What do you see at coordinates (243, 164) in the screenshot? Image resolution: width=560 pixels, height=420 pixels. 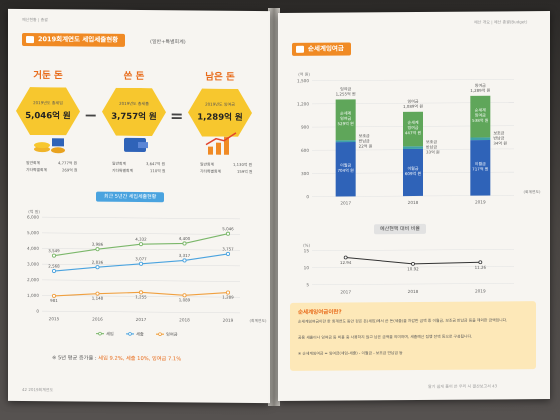 I see `card-row-value: 1,130억 원` at bounding box center [243, 164].